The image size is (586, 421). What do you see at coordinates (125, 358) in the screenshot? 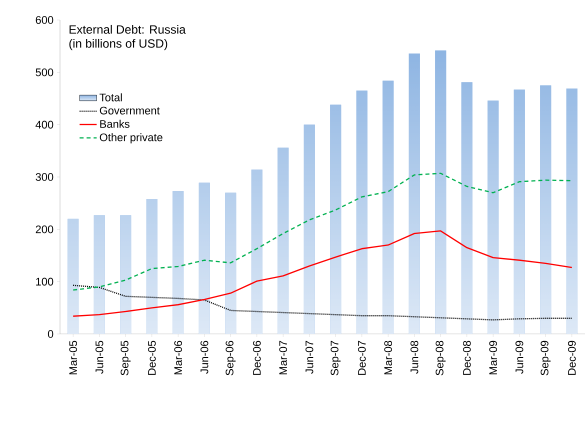
I see `x-tick-label: Sep-05` at bounding box center [125, 358].